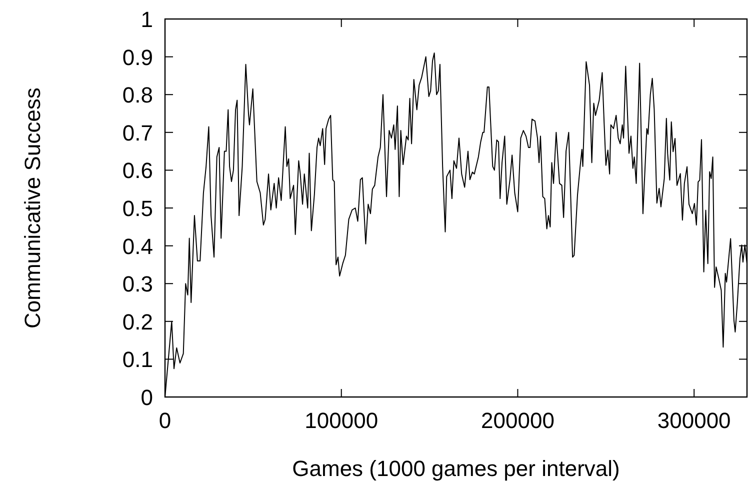 Image resolution: width=752 pixels, height=499 pixels. I want to click on y-tick-label: 0, so click(146, 397).